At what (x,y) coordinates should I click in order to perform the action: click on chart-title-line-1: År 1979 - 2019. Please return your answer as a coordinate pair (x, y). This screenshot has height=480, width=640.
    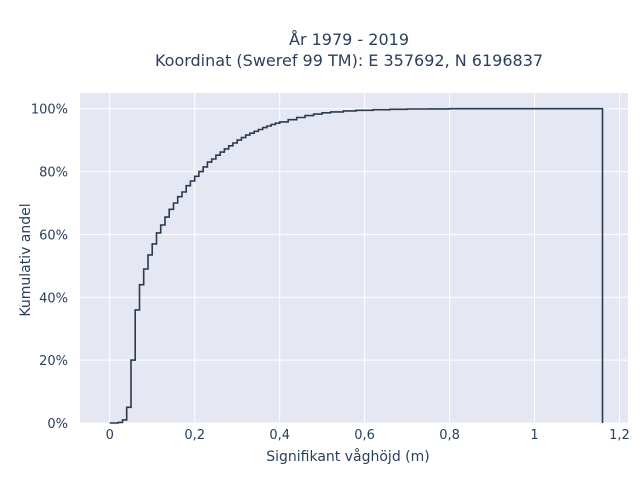
    Looking at the image, I should click on (349, 39).